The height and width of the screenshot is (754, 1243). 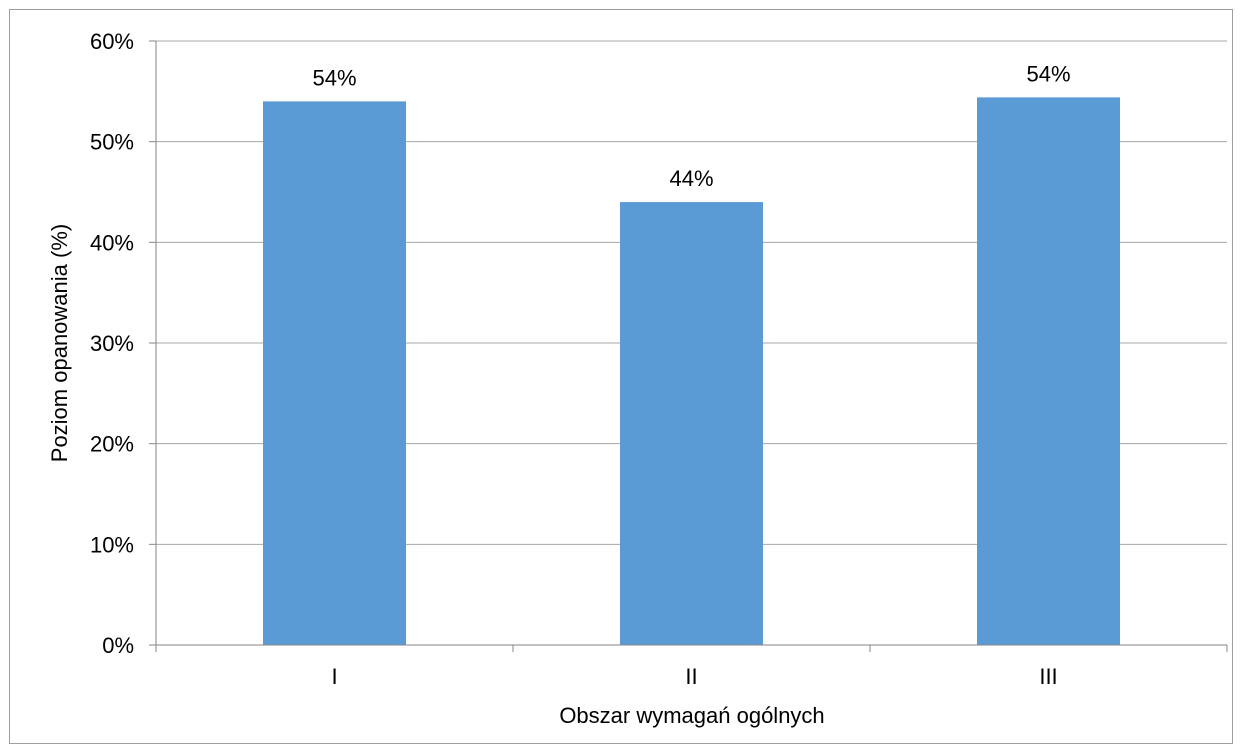 What do you see at coordinates (112, 343) in the screenshot?
I see `y-tick-label: 30%` at bounding box center [112, 343].